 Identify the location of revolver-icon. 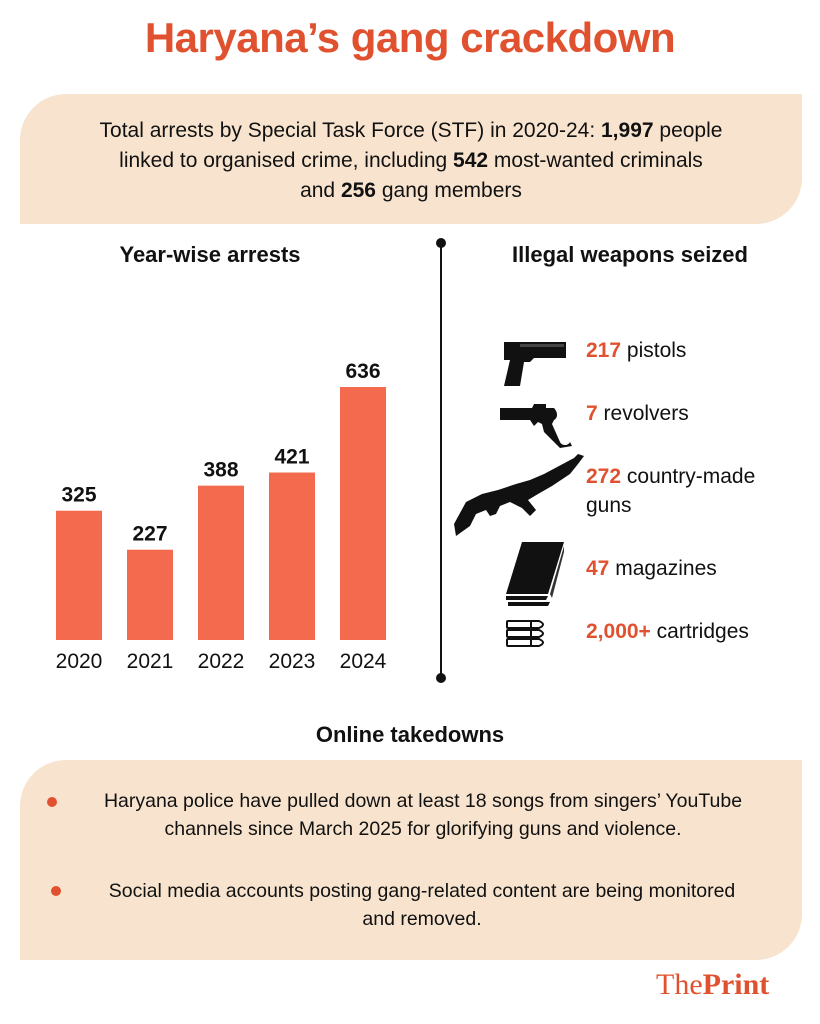
(537, 427).